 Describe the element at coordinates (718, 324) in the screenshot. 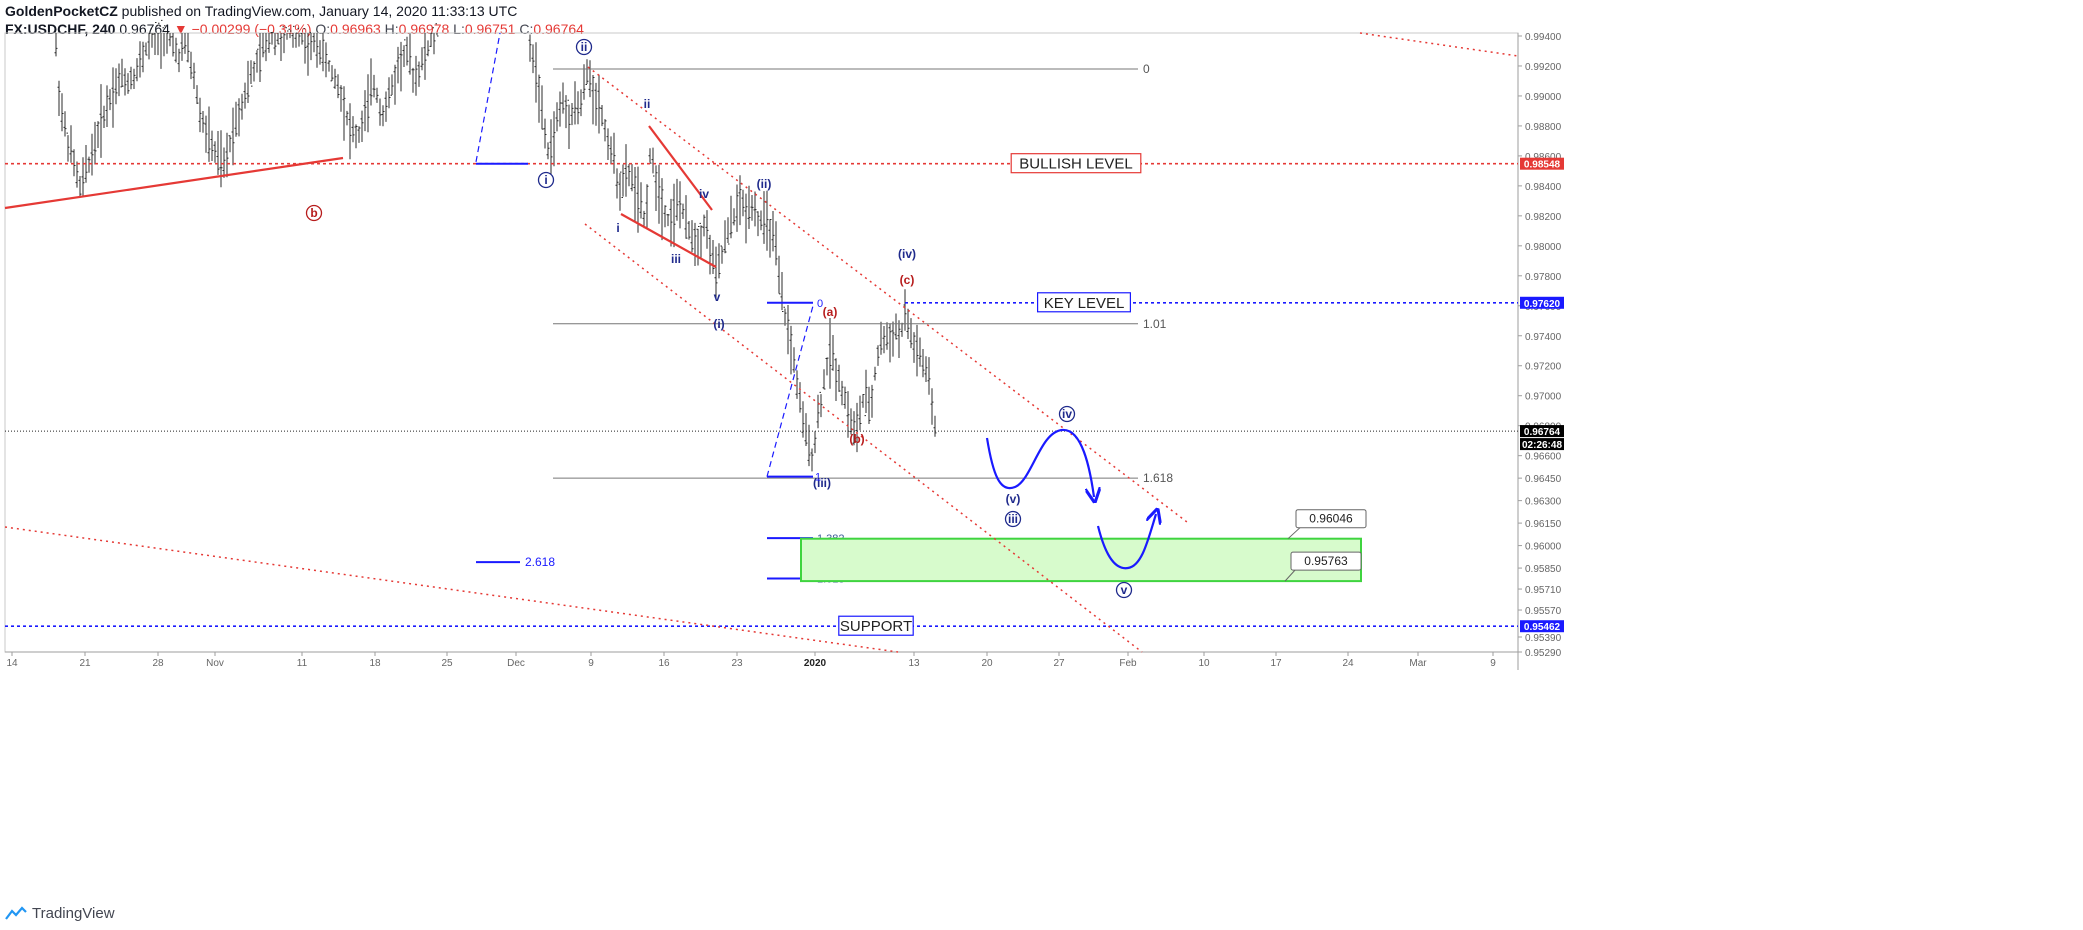

I see `wave-label-9: (i)` at that location.